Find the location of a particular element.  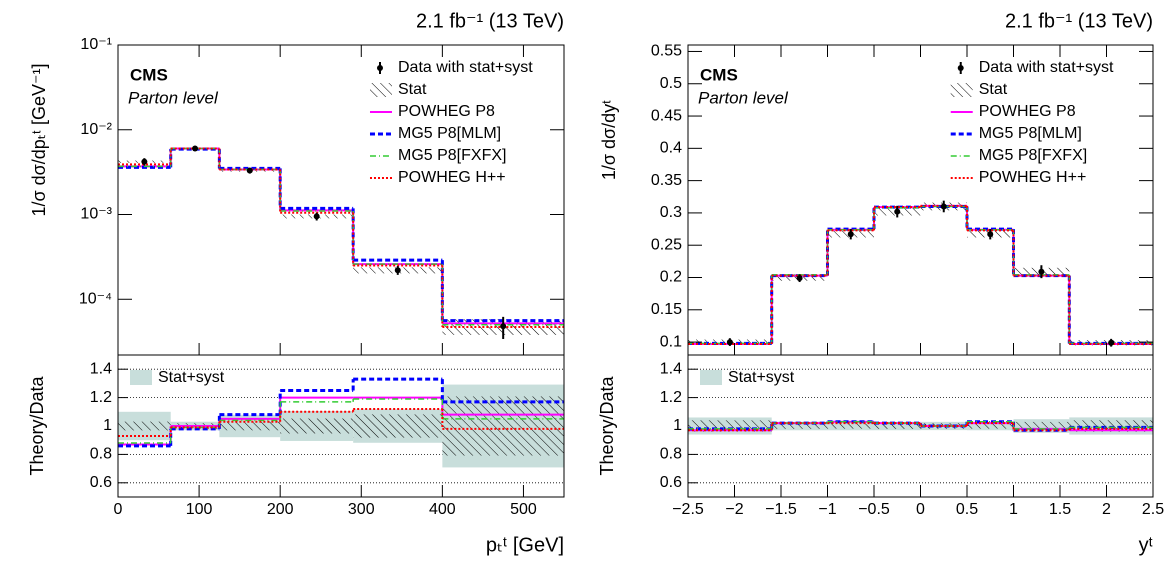

level-label: Parton level is located at coordinates (743, 97).